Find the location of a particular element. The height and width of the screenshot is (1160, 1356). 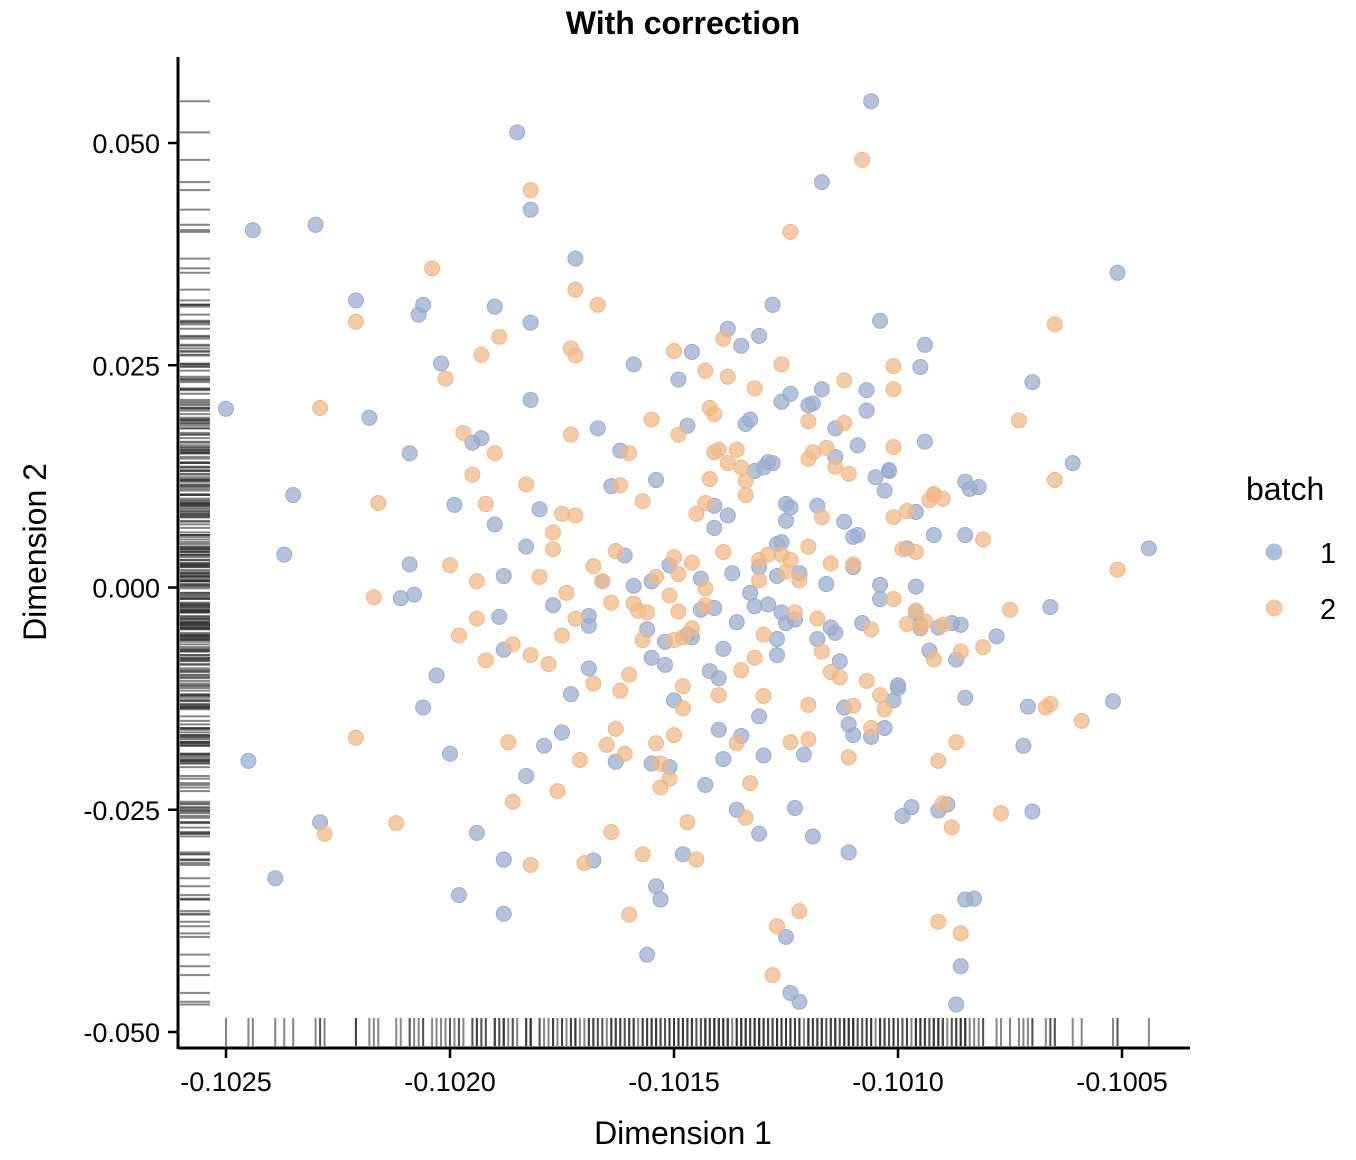

y-axis-title: Dimension 2 is located at coordinates (35, 552).